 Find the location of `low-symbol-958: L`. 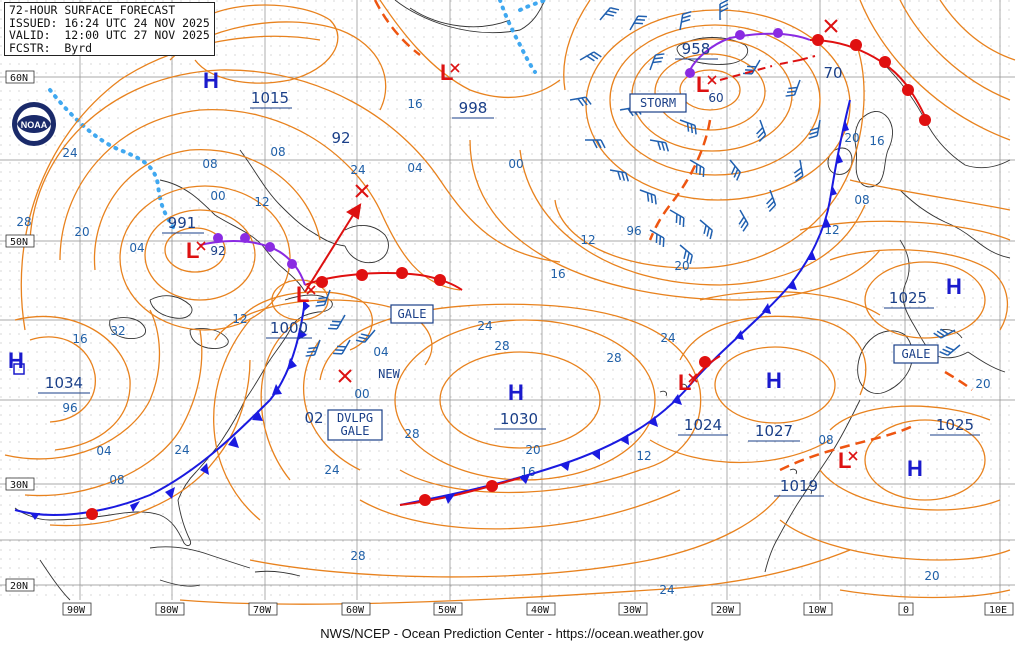

low-symbol-958: L is located at coordinates (702, 84).